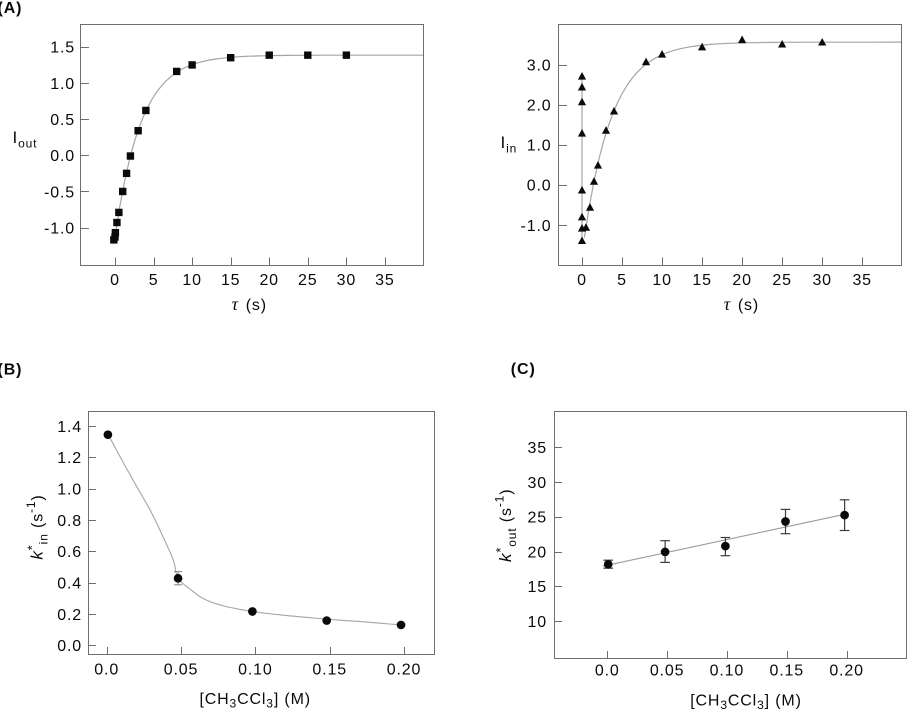 Image resolution: width=908 pixels, height=711 pixels. Describe the element at coordinates (69, 584) in the screenshot. I see `svg-text: 0.4` at that location.